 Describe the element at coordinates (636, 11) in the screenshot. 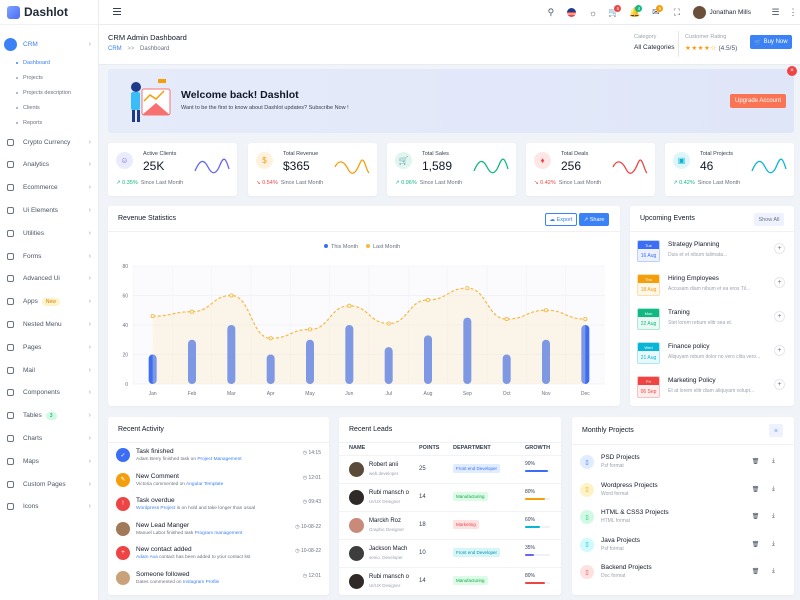

I see `bell-icon: 🔔 4` at that location.